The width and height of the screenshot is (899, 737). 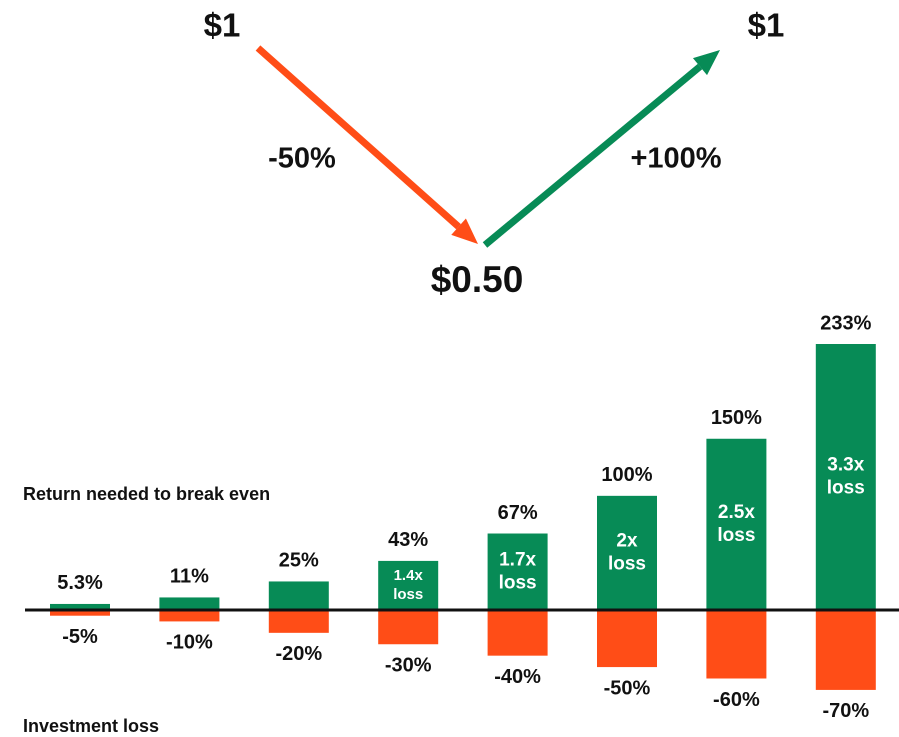 I want to click on value-label: -20%, so click(x=298, y=654).